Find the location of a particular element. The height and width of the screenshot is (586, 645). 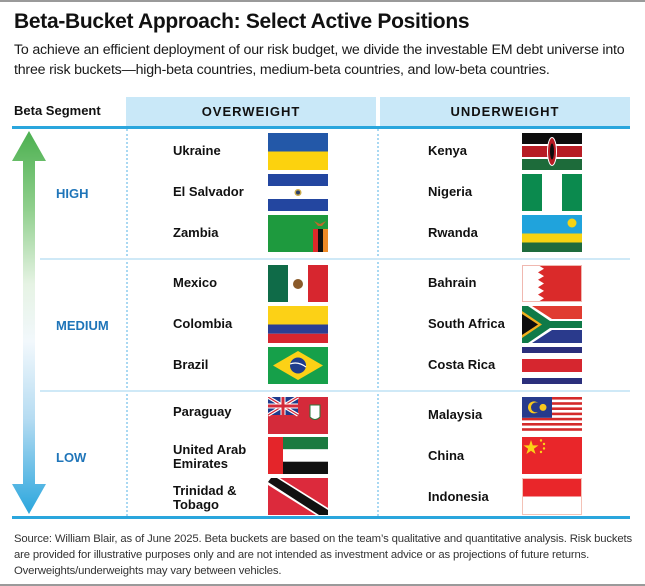

indonesia-flag-icon is located at coordinates (552, 496).